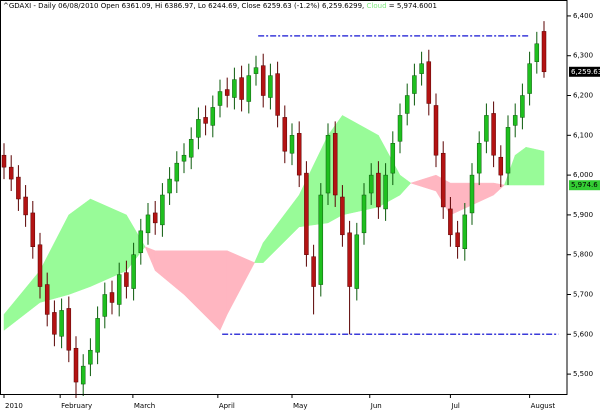 Image resolution: width=600 pixels, height=416 pixels. I want to click on x-tick-label: May, so click(300, 406).